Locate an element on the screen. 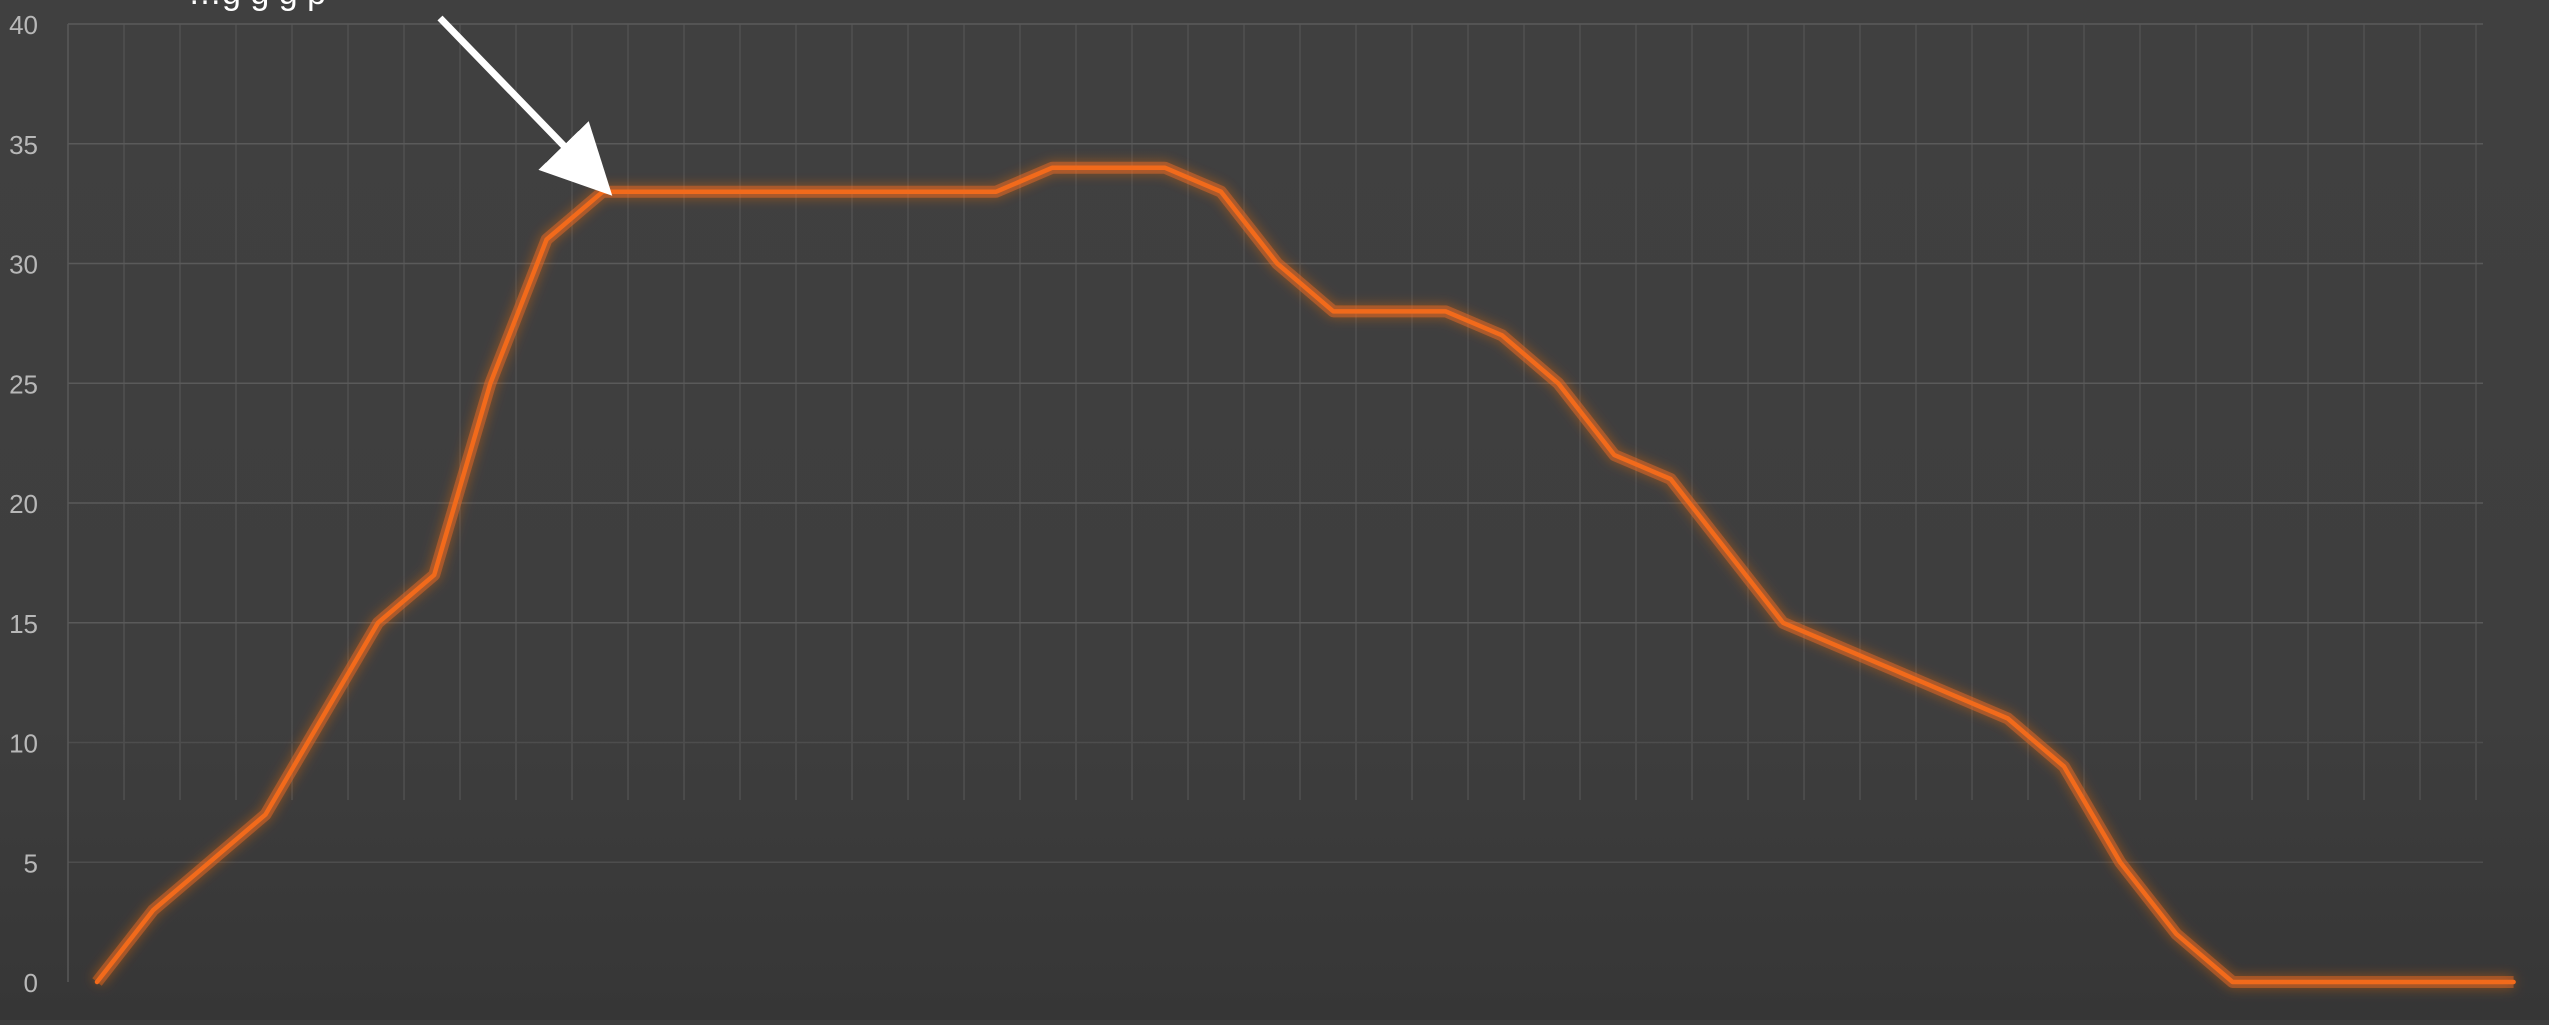  annotation-text: …g g g p is located at coordinates (257, 6).